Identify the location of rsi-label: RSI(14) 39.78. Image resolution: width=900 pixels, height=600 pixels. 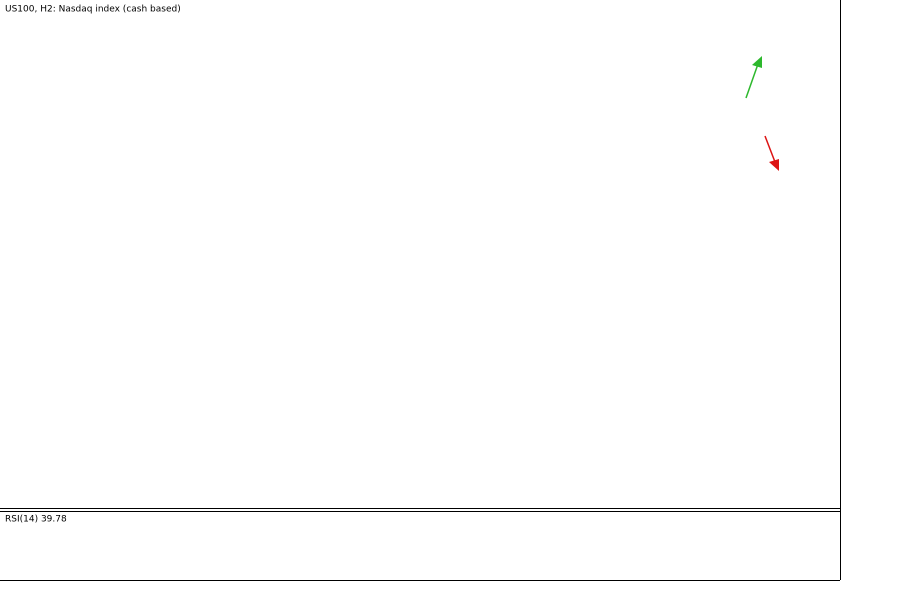
(36, 520).